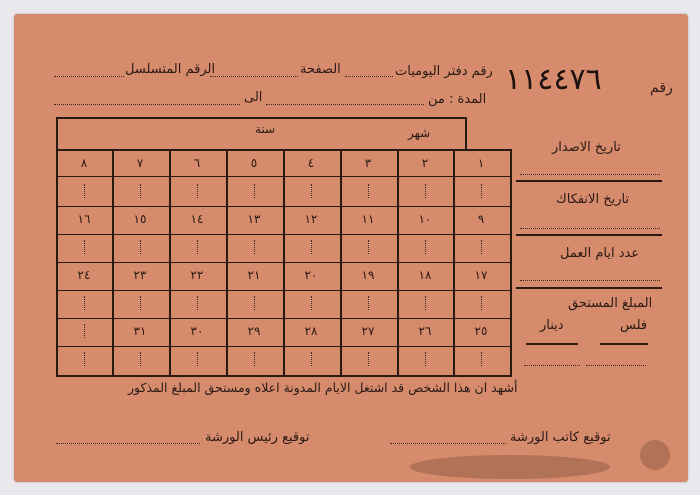 The image size is (700, 495). Describe the element at coordinates (261, 118) in the screenshot. I see `grid-top-line` at that location.